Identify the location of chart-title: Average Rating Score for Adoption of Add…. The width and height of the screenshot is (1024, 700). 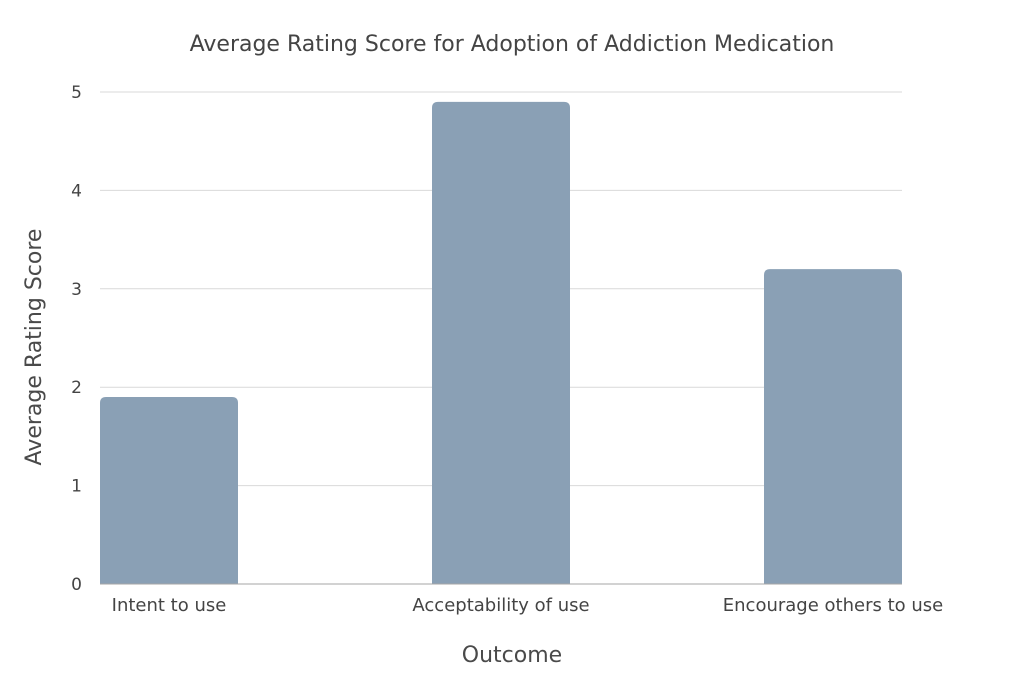
(512, 44).